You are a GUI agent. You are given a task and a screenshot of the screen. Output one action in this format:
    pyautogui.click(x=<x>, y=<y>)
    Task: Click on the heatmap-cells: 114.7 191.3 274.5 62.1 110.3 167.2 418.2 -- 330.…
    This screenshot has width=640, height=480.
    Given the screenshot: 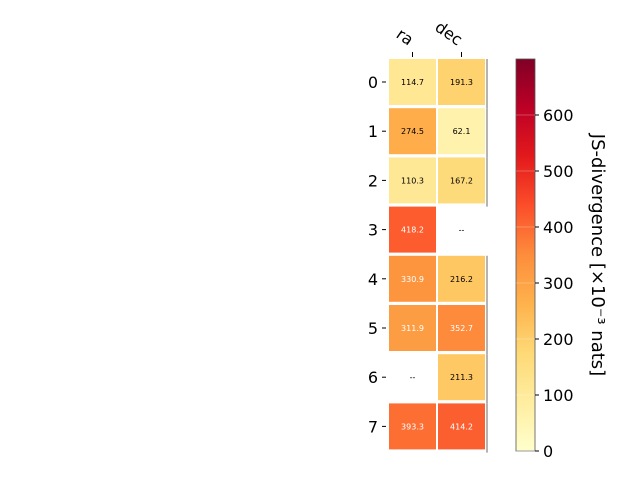 What is the action you would take?
    pyautogui.click(x=438, y=256)
    